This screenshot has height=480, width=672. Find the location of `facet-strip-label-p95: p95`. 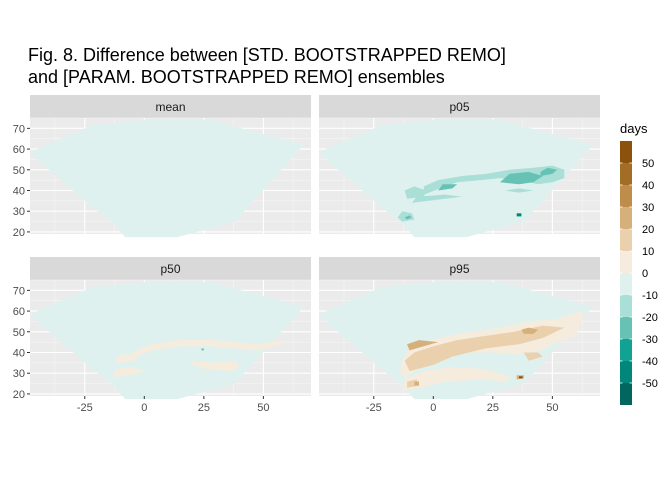

facet-strip-label-p95: p95 is located at coordinates (459, 269).